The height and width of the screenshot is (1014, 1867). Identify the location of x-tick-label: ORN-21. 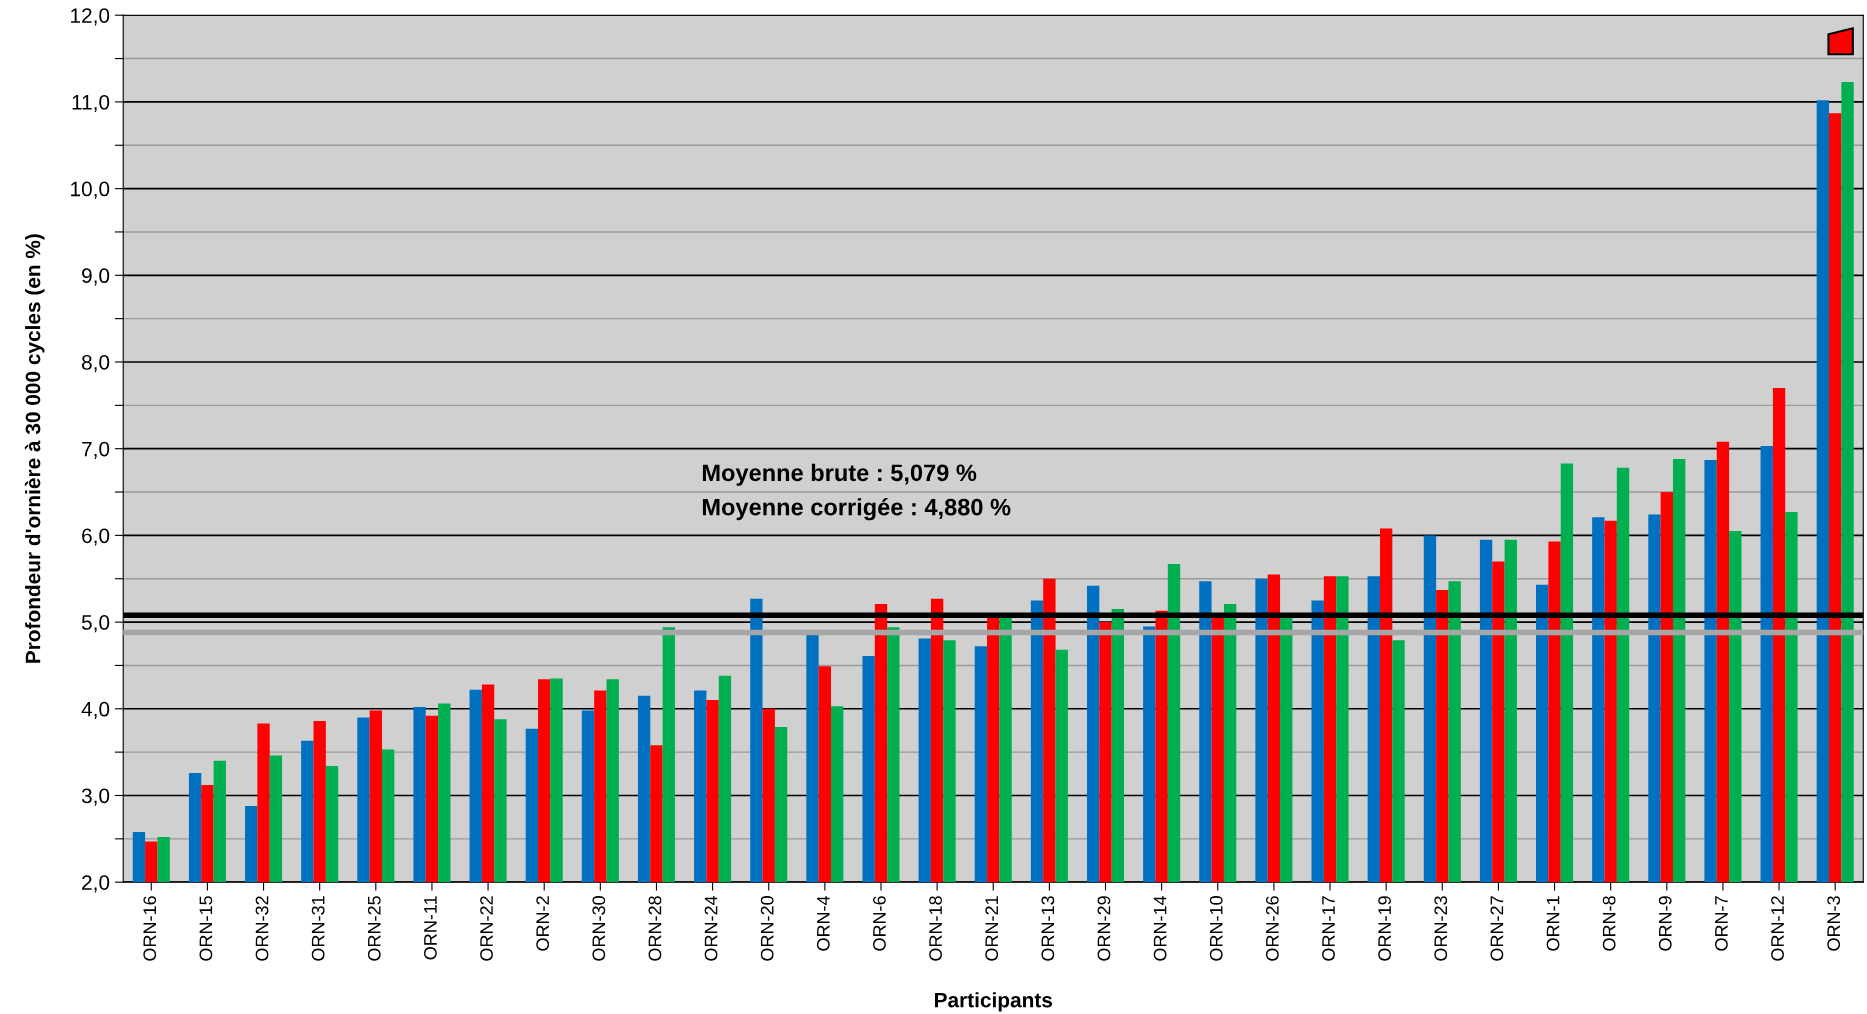
(992, 928).